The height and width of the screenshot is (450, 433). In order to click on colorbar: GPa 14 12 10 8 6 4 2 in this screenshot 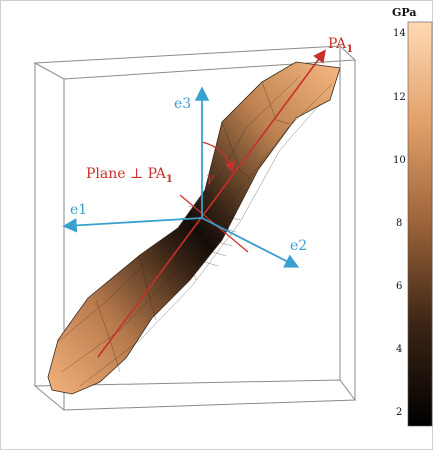, I will do `click(412, 216)`.